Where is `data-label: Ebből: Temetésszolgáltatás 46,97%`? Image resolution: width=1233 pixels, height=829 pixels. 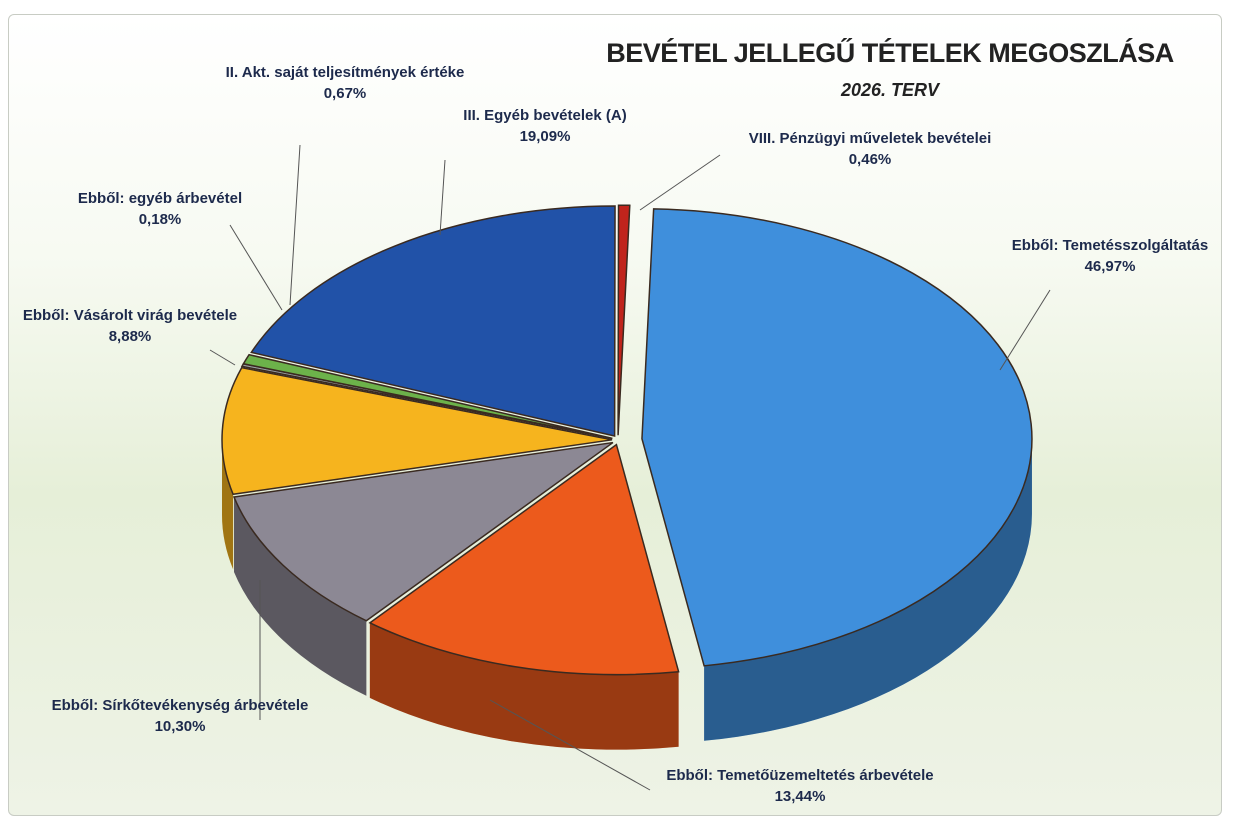
data-label: Ebből: Temetésszolgáltatás 46,97% is located at coordinates (1104, 256).